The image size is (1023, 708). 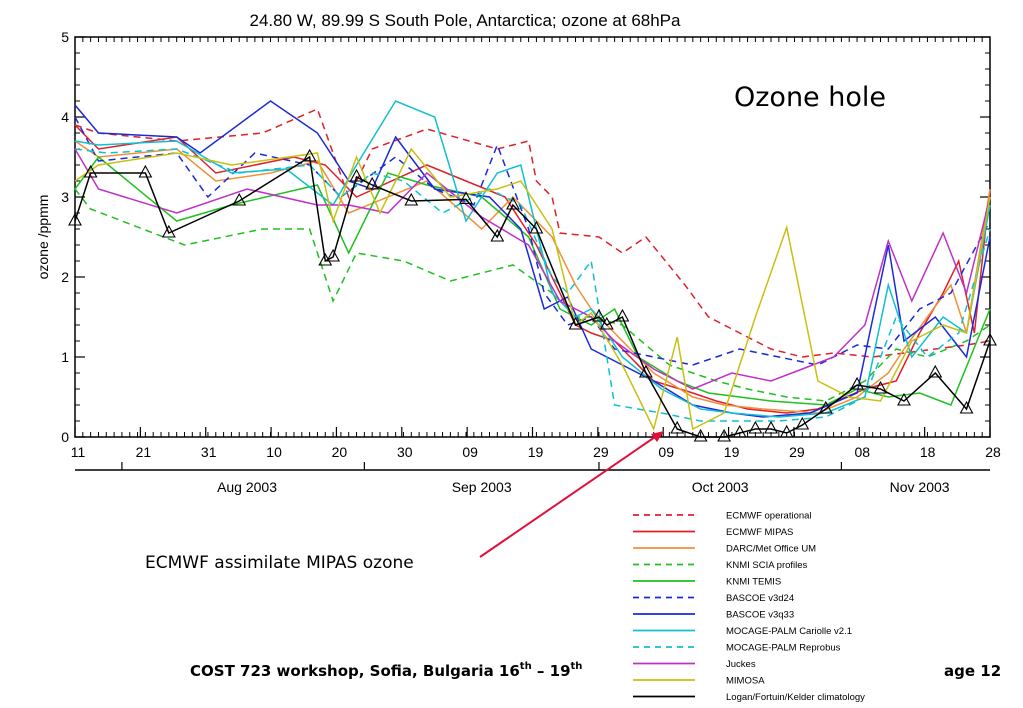 What do you see at coordinates (789, 631) in the screenshot?
I see `legend-label-8: MOCAGE-PALM Cariolle v2.1` at bounding box center [789, 631].